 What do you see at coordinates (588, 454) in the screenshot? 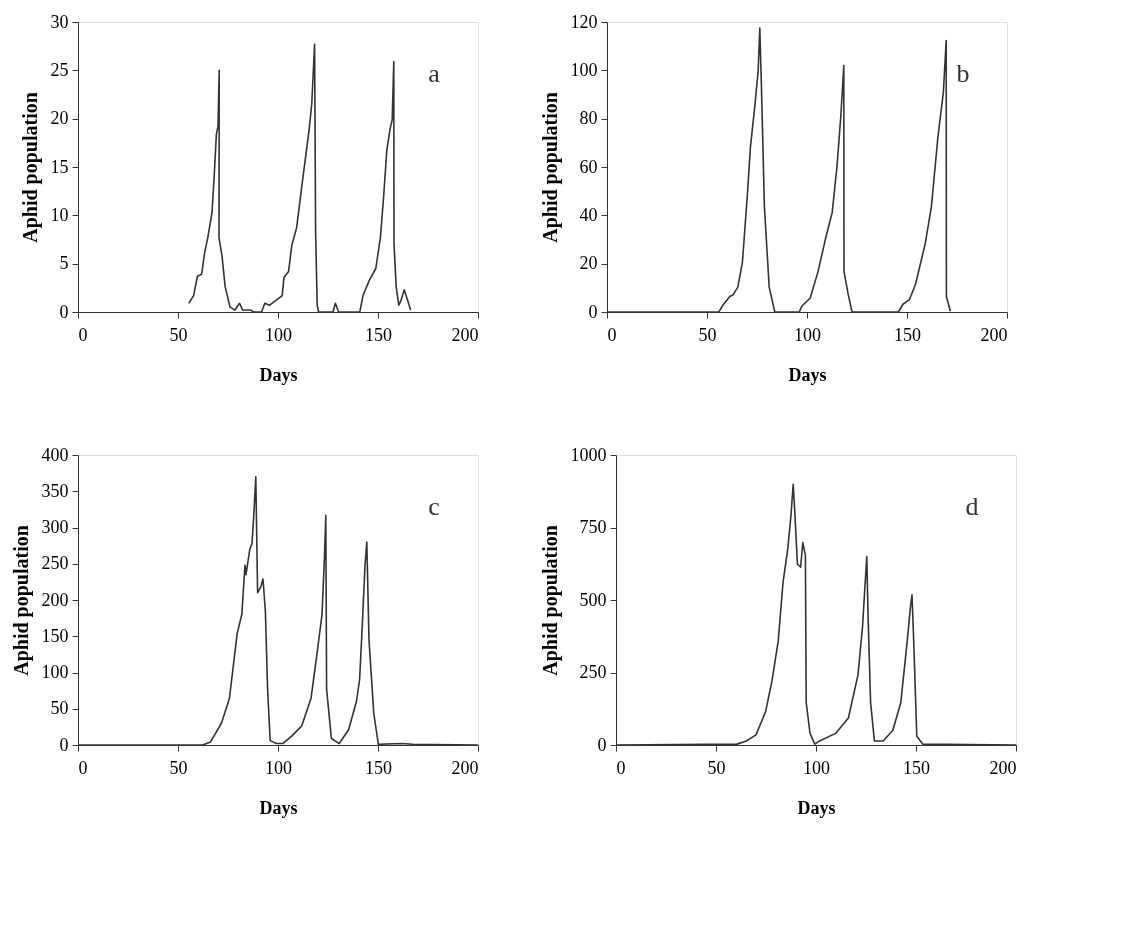
I see `y-tick-label: 1000` at bounding box center [588, 454].